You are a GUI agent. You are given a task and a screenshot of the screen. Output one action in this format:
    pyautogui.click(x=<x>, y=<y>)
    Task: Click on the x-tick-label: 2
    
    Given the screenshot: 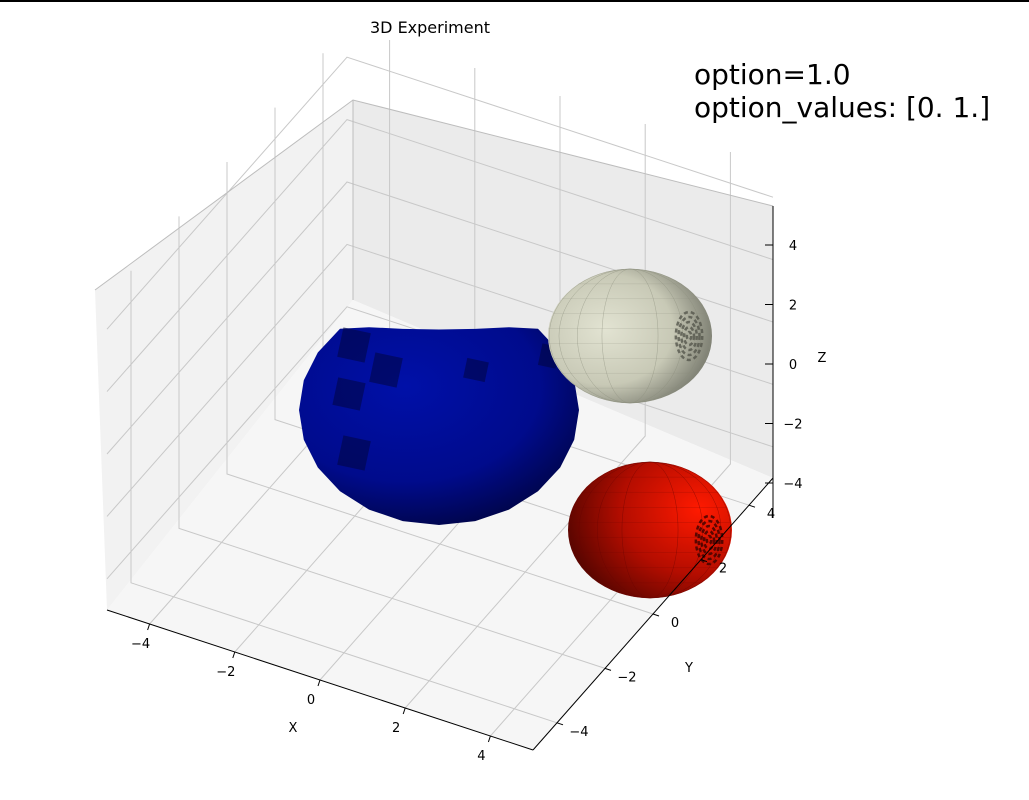 What is the action you would take?
    pyautogui.click(x=396, y=728)
    